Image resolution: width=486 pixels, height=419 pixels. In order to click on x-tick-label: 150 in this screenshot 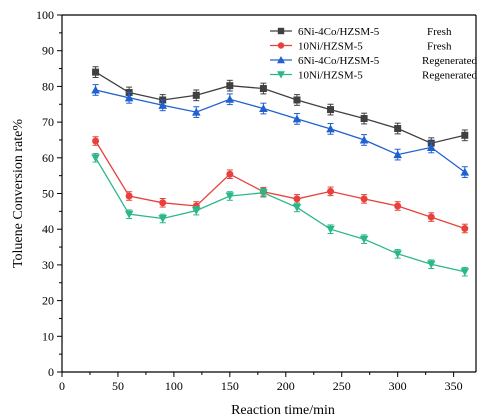, I will do `click(230, 386)`.